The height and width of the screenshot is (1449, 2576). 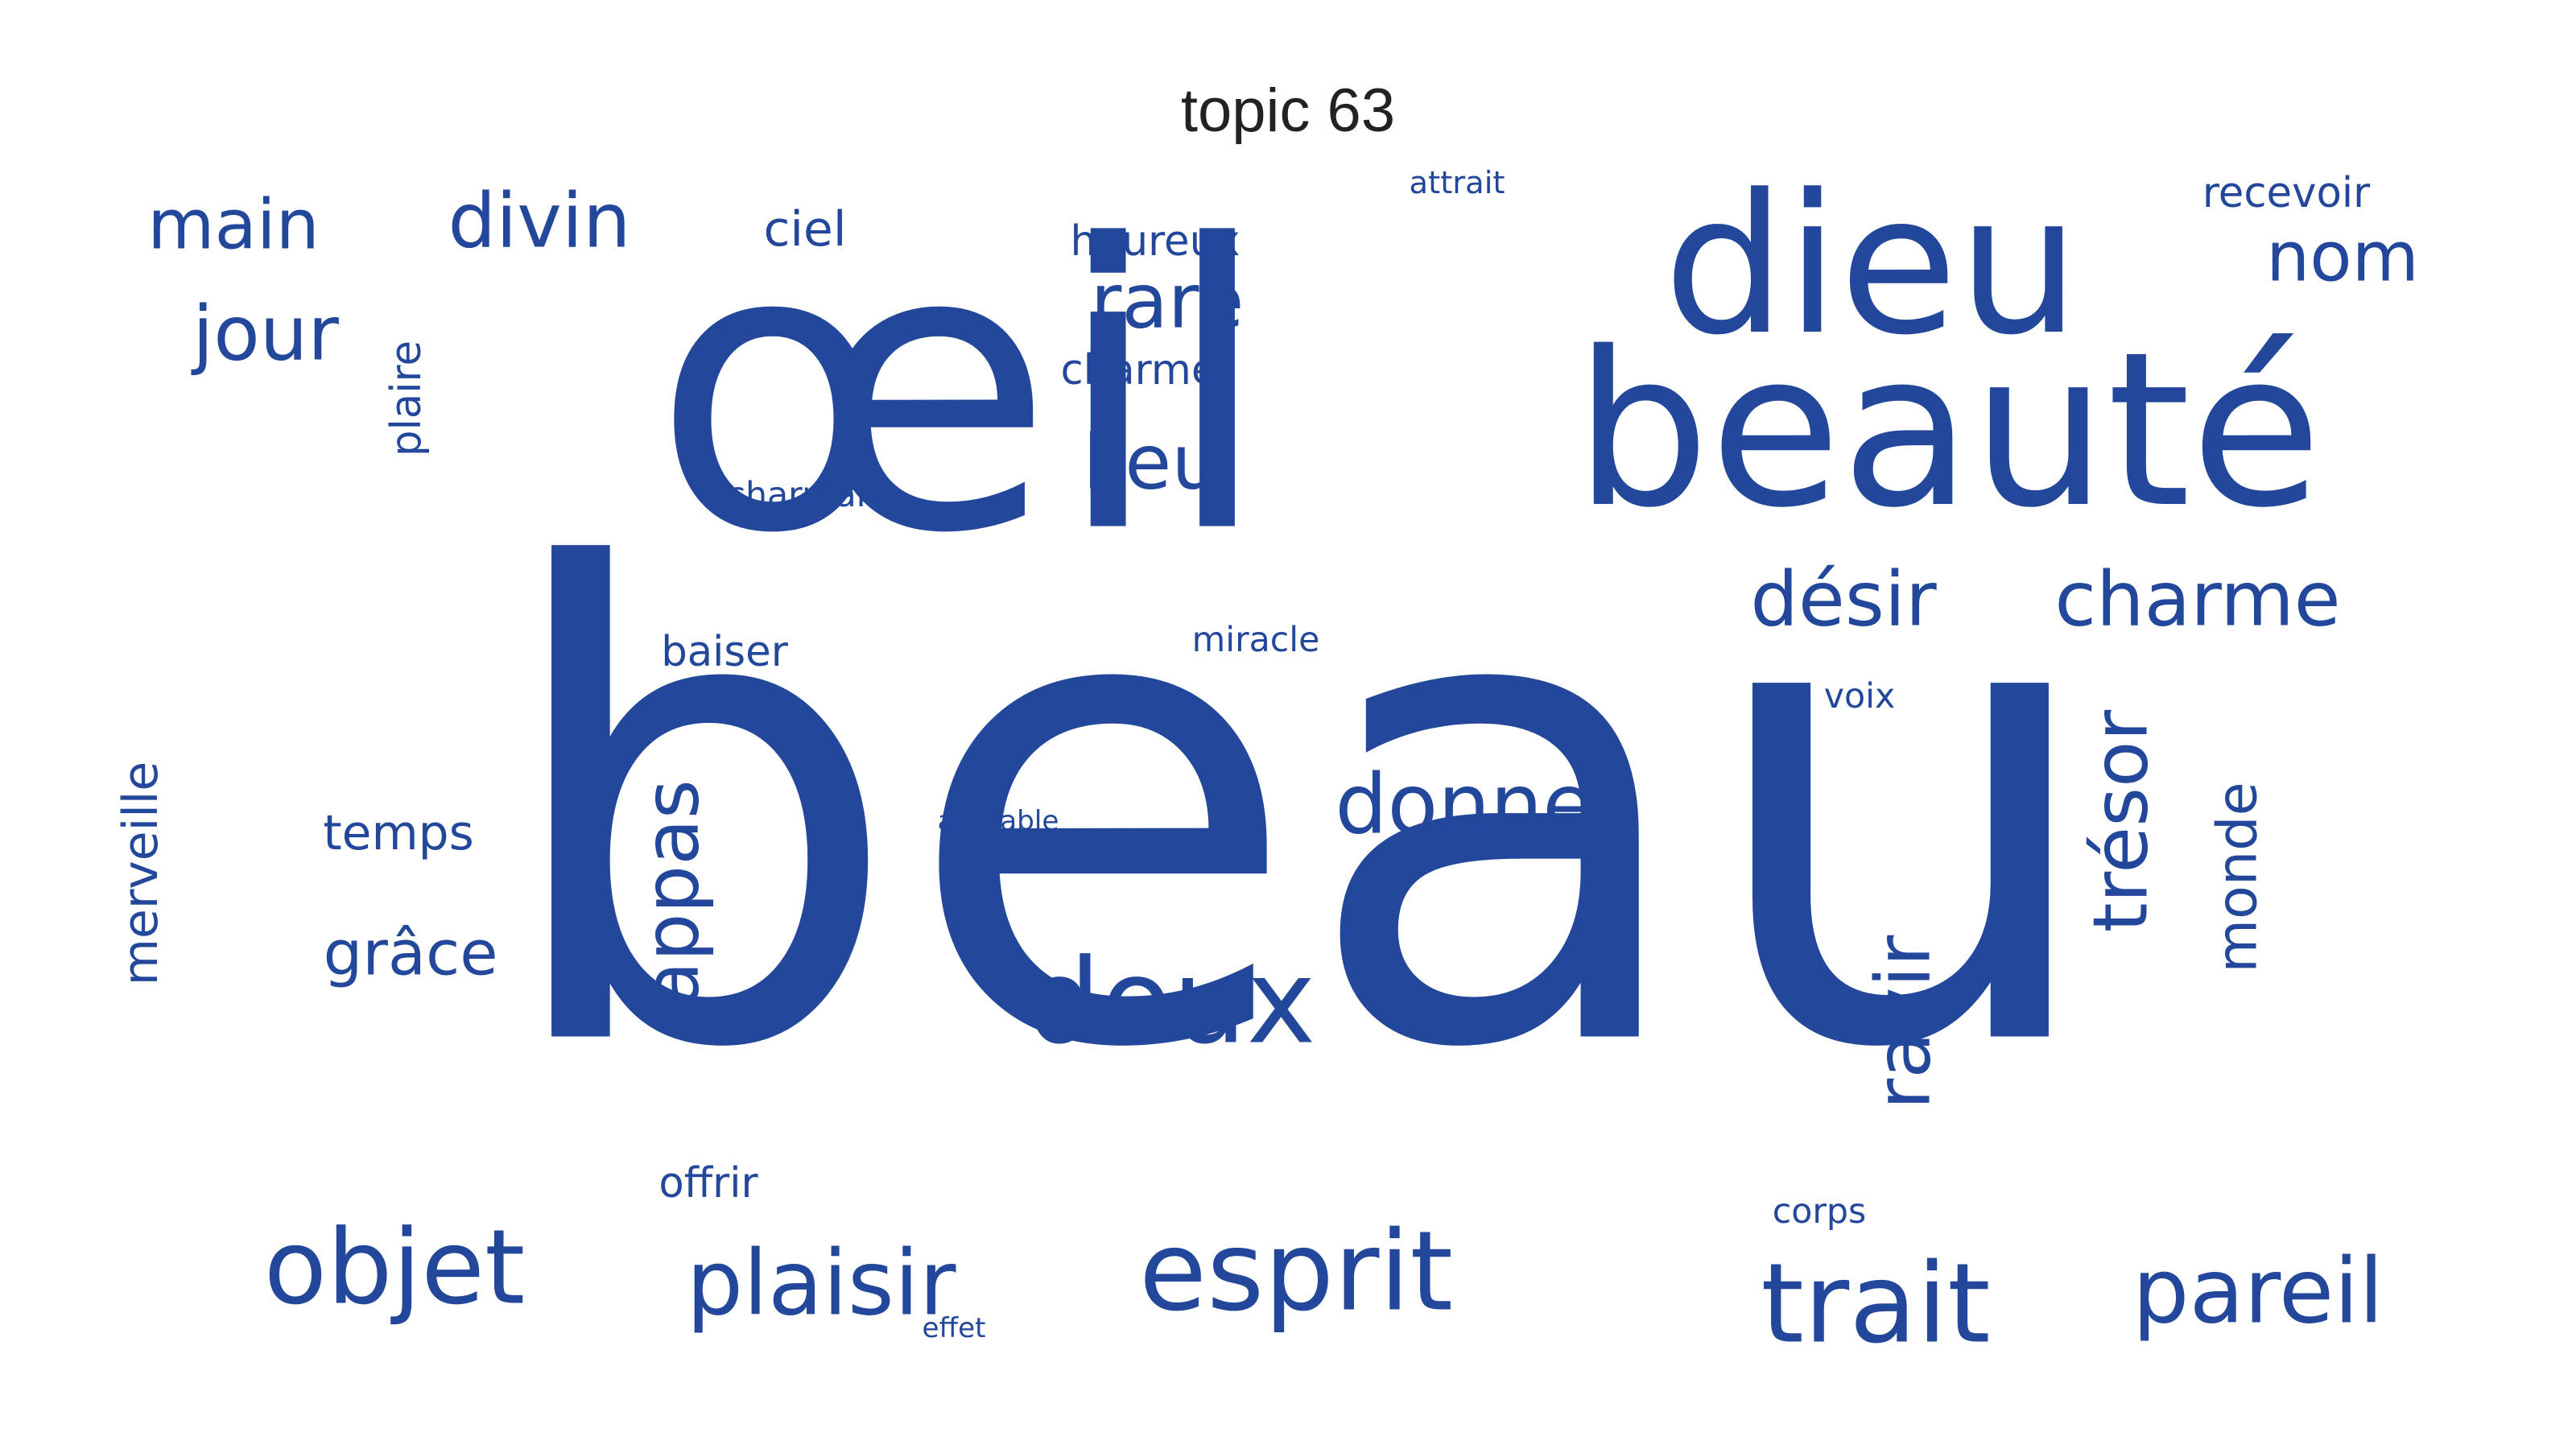 I want to click on word-appas: appas, so click(x=672, y=893).